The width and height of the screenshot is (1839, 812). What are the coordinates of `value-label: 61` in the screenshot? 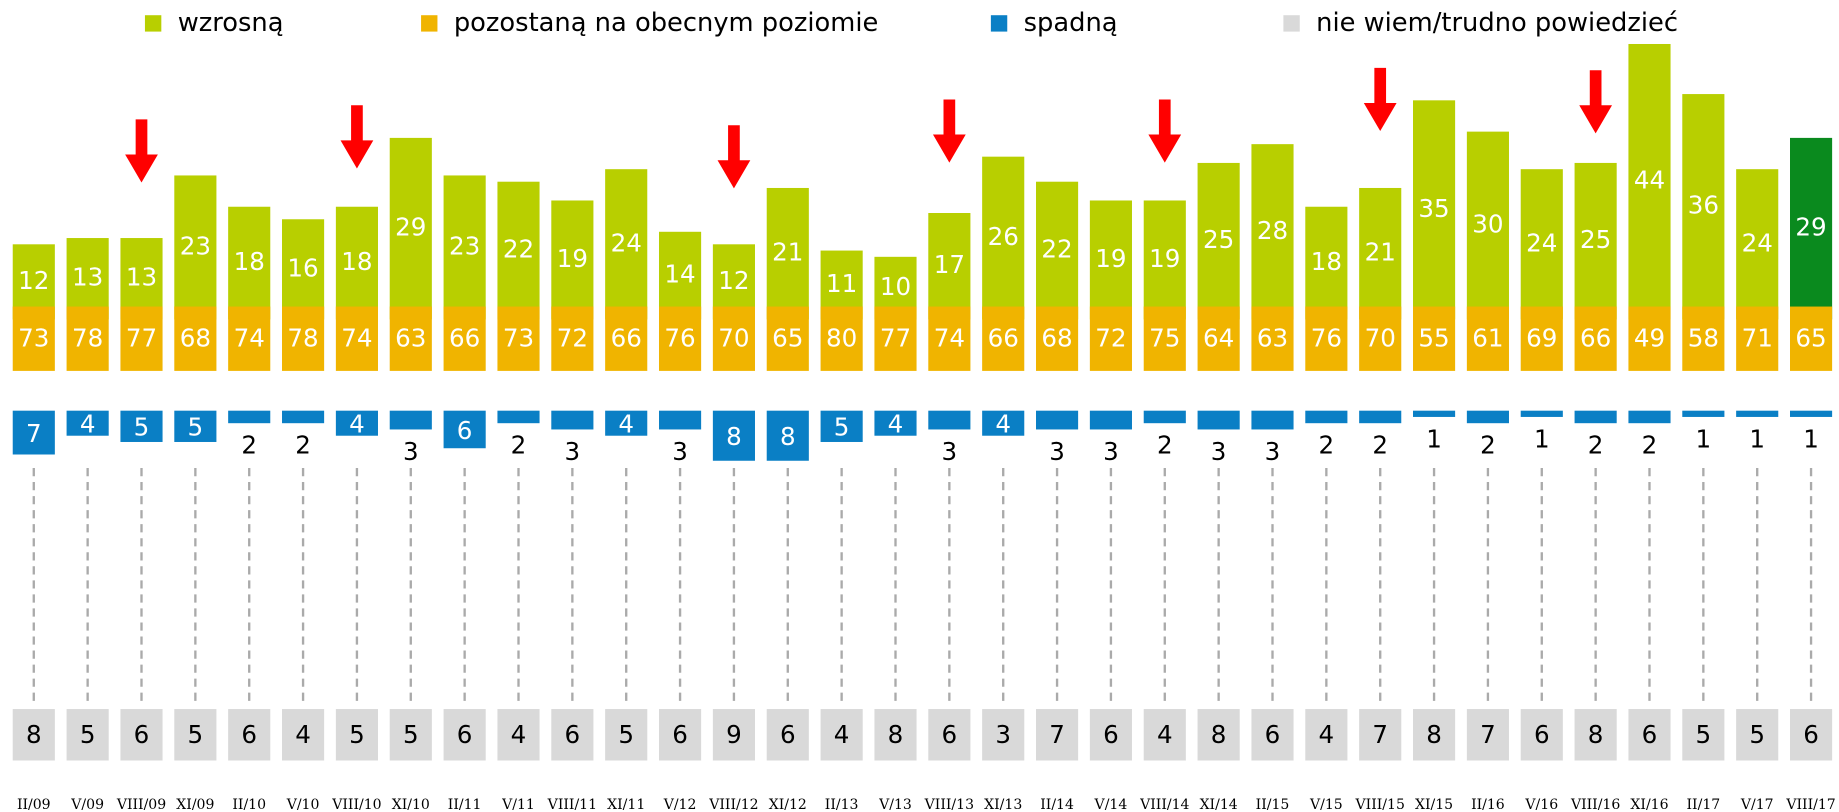 It's located at (1487, 337).